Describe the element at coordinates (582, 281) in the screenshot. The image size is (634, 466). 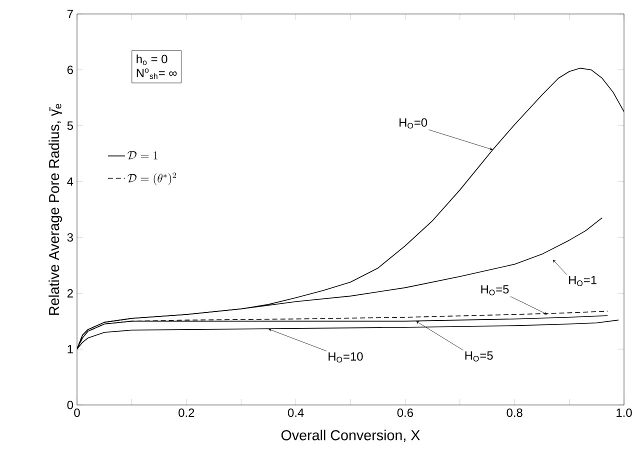
I see `annotation: H$_{O}$=1` at that location.